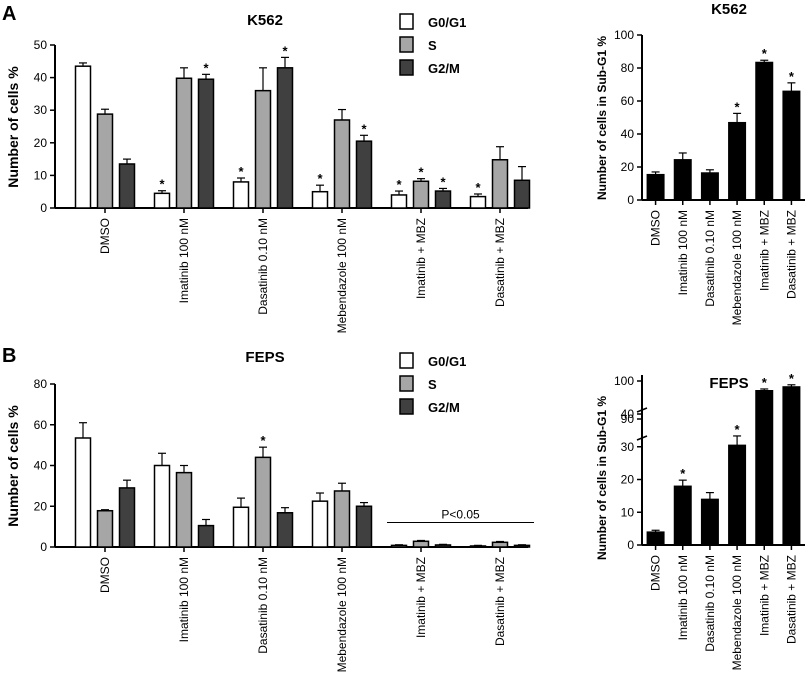 This screenshot has height=681, width=809. What do you see at coordinates (628, 419) in the screenshot?
I see `y-tick-label: 90` at bounding box center [628, 419].